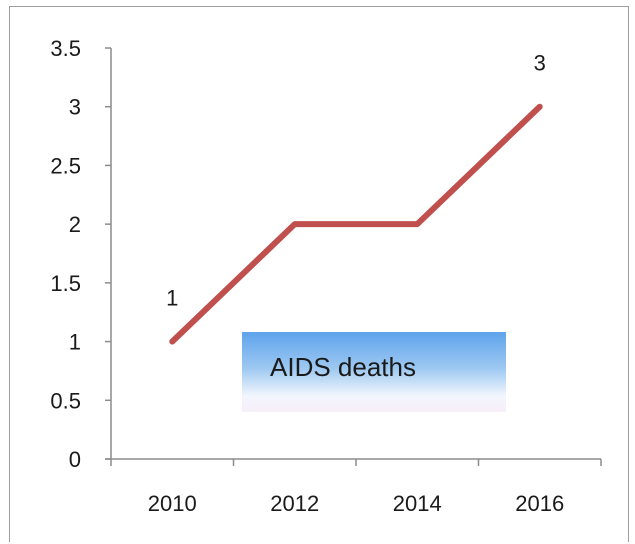 This screenshot has height=544, width=635. Describe the element at coordinates (81, 254) in the screenshot. I see `y-axis: 0 0.5 1 1.5 2 2.5 3 3.5` at that location.